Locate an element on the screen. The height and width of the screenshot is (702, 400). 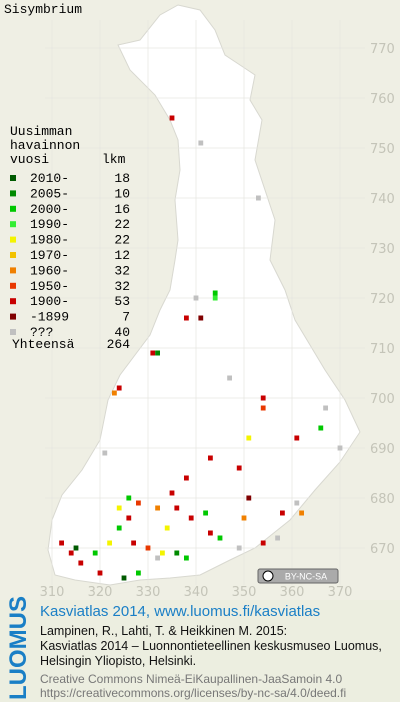
y-tick-label: 770 is located at coordinates (382, 49).